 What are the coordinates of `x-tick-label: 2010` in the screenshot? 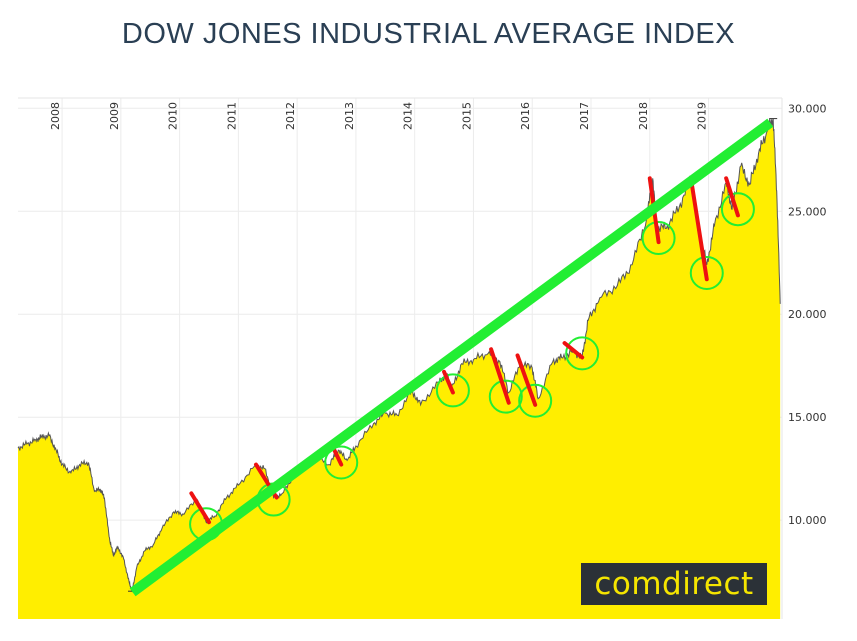 It's located at (173, 116).